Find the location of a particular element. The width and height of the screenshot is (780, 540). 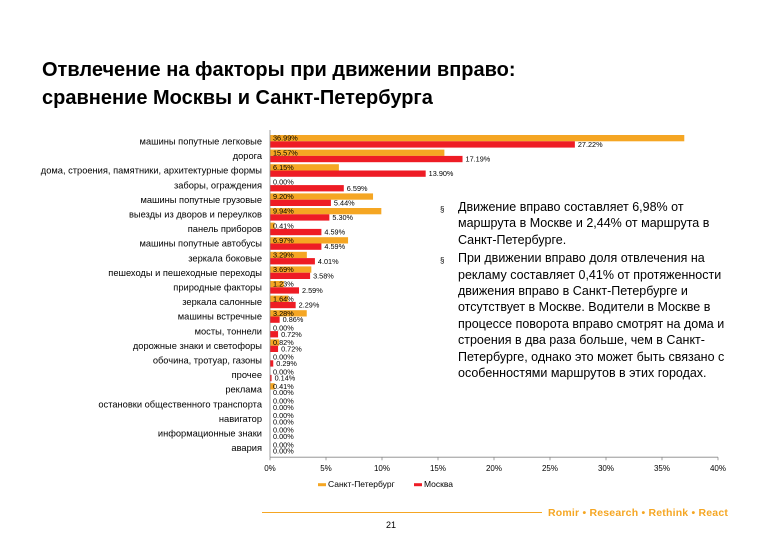

category-label: природные факторы is located at coordinates (217, 288).